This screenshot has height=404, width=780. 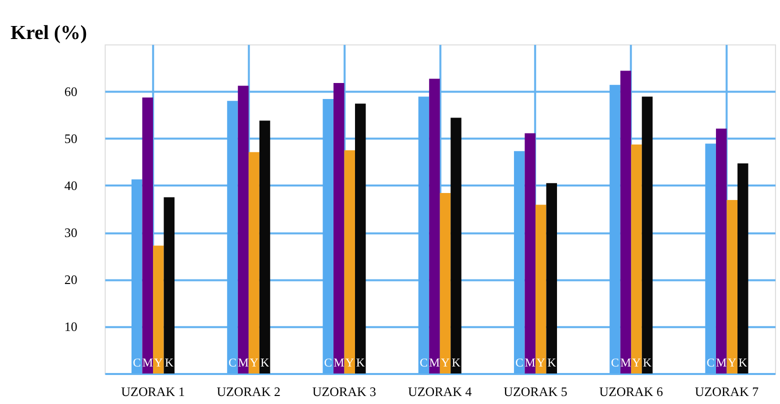 What do you see at coordinates (631, 391) in the screenshot?
I see `x-tick-label: UZORAK 6` at bounding box center [631, 391].